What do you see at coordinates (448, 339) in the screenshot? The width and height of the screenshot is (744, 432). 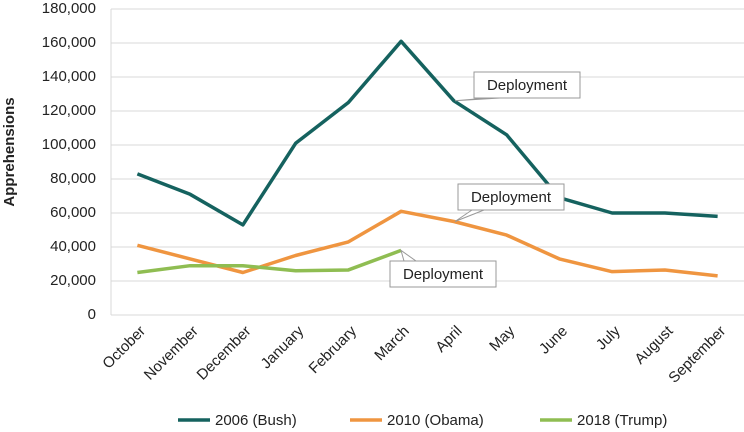 I see `x-tick-label: April` at bounding box center [448, 339].